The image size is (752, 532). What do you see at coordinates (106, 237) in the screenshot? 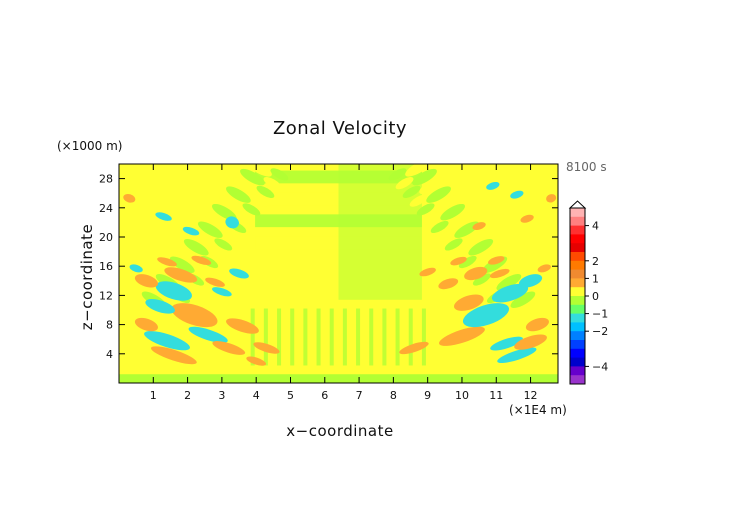
I see `y-tick-label: 20` at bounding box center [106, 237].